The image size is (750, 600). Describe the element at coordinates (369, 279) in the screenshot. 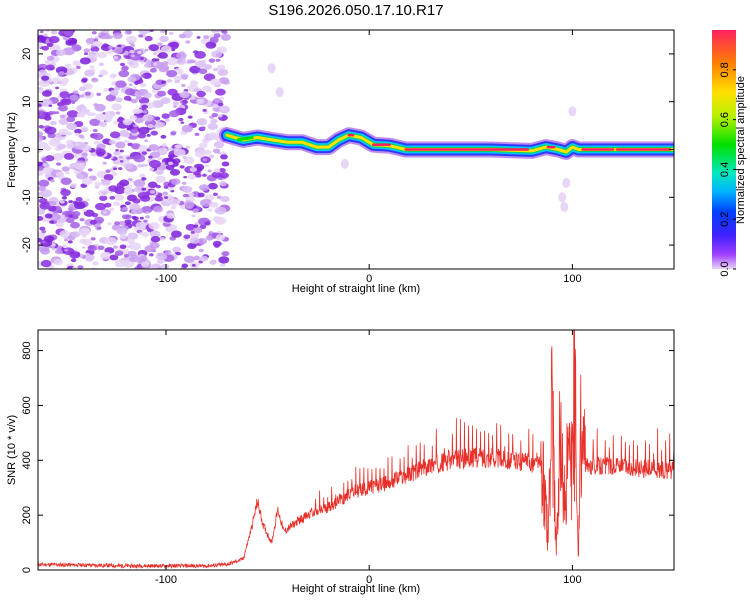

I see `spectrogram-xtick-label: 0` at that location.